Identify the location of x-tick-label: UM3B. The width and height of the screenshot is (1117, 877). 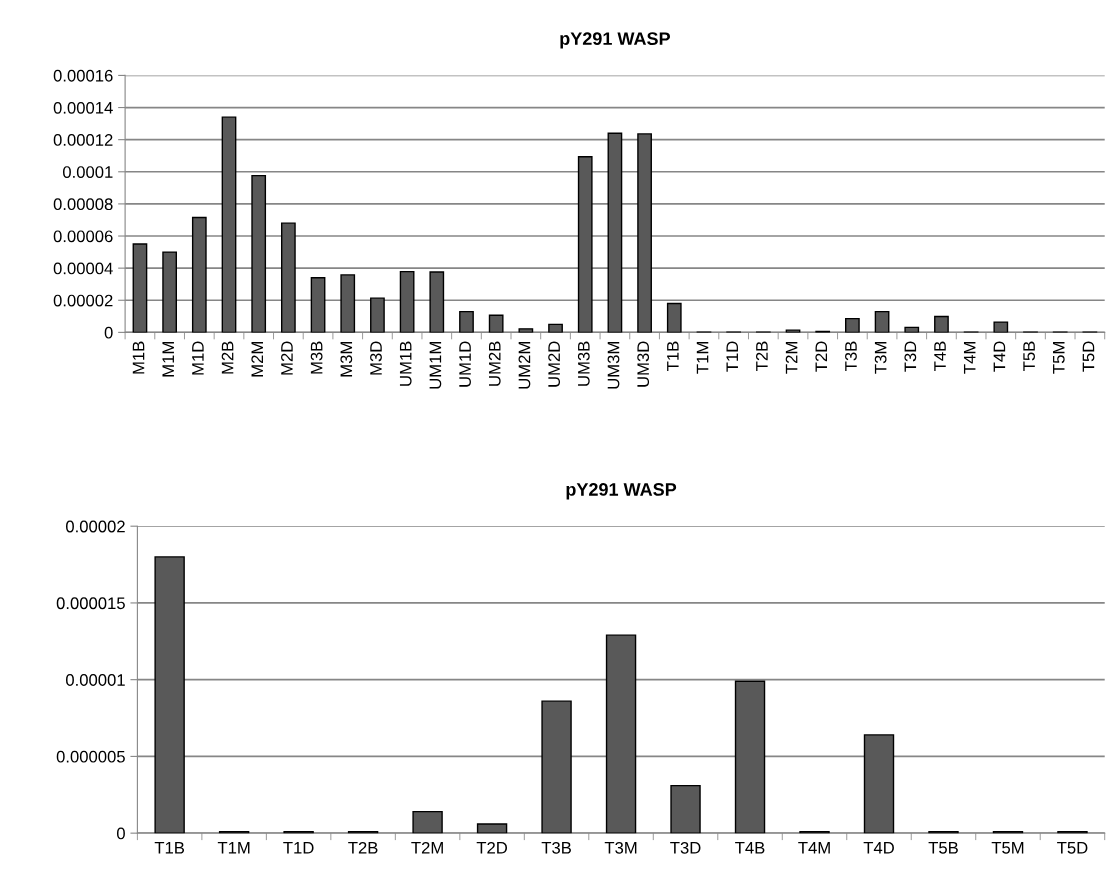
(583, 363).